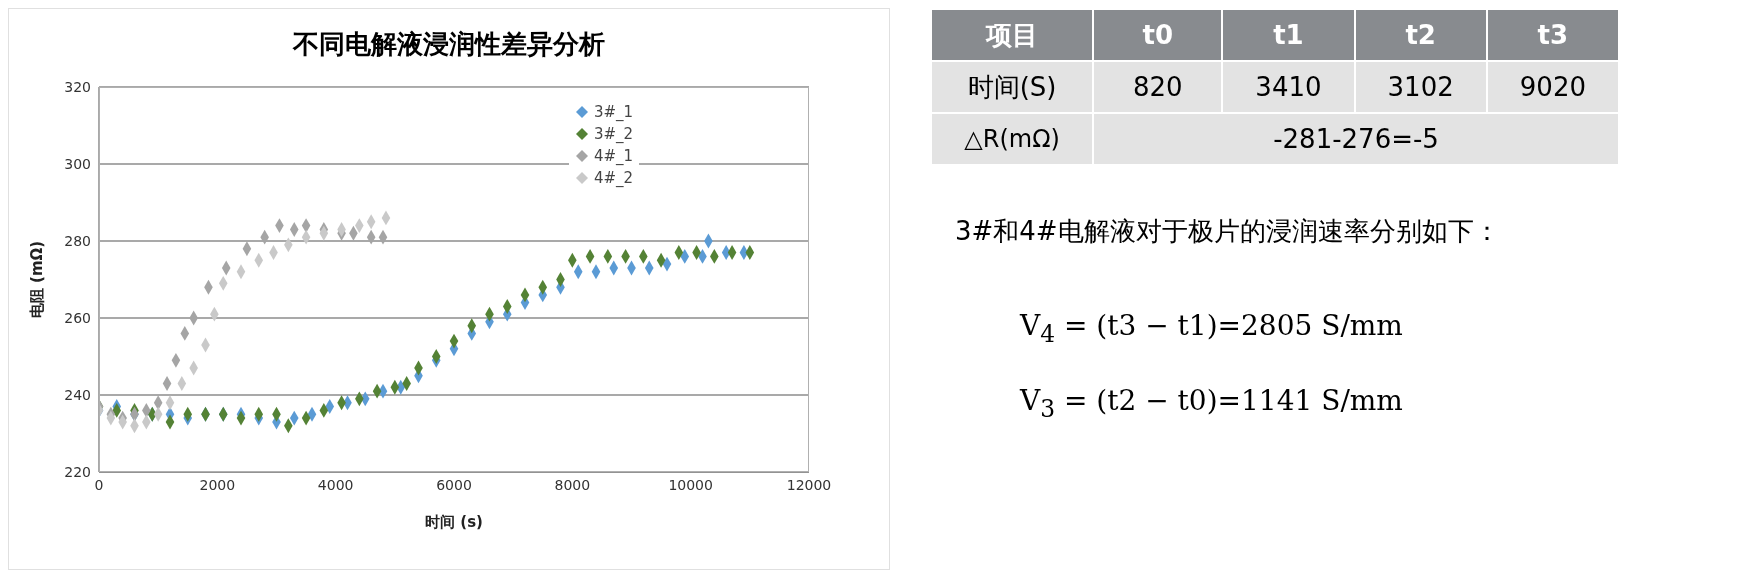  What do you see at coordinates (1552, 87) in the screenshot?
I see `text: 9020` at bounding box center [1552, 87].